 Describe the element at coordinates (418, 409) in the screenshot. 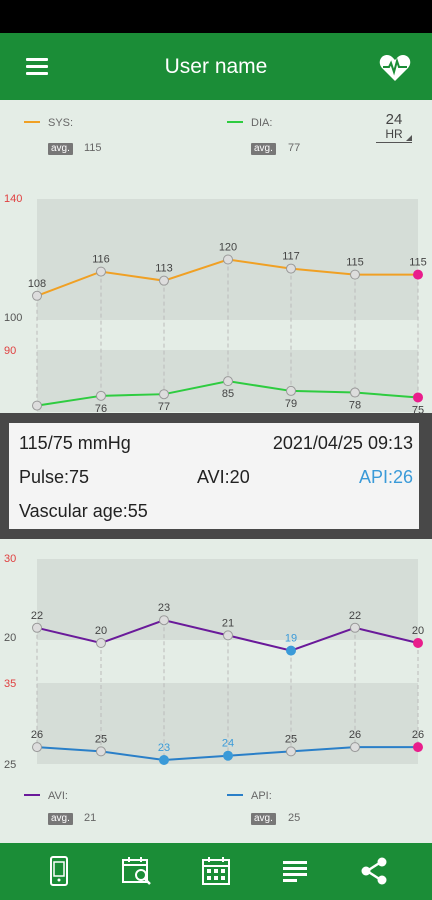

I see `data-label-dia: 75` at that location.